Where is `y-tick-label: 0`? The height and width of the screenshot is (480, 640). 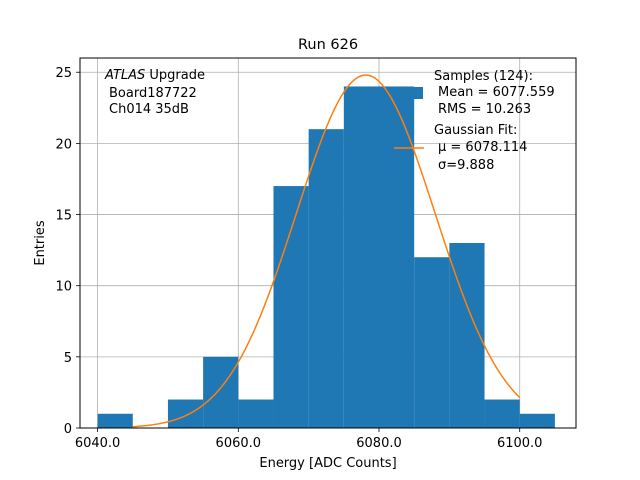
y-tick-label: 0 is located at coordinates (68, 429).